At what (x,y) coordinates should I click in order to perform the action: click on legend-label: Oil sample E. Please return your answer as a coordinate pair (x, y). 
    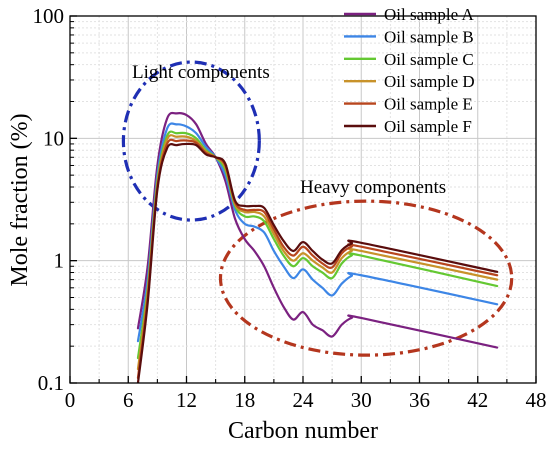
    Looking at the image, I should click on (428, 104).